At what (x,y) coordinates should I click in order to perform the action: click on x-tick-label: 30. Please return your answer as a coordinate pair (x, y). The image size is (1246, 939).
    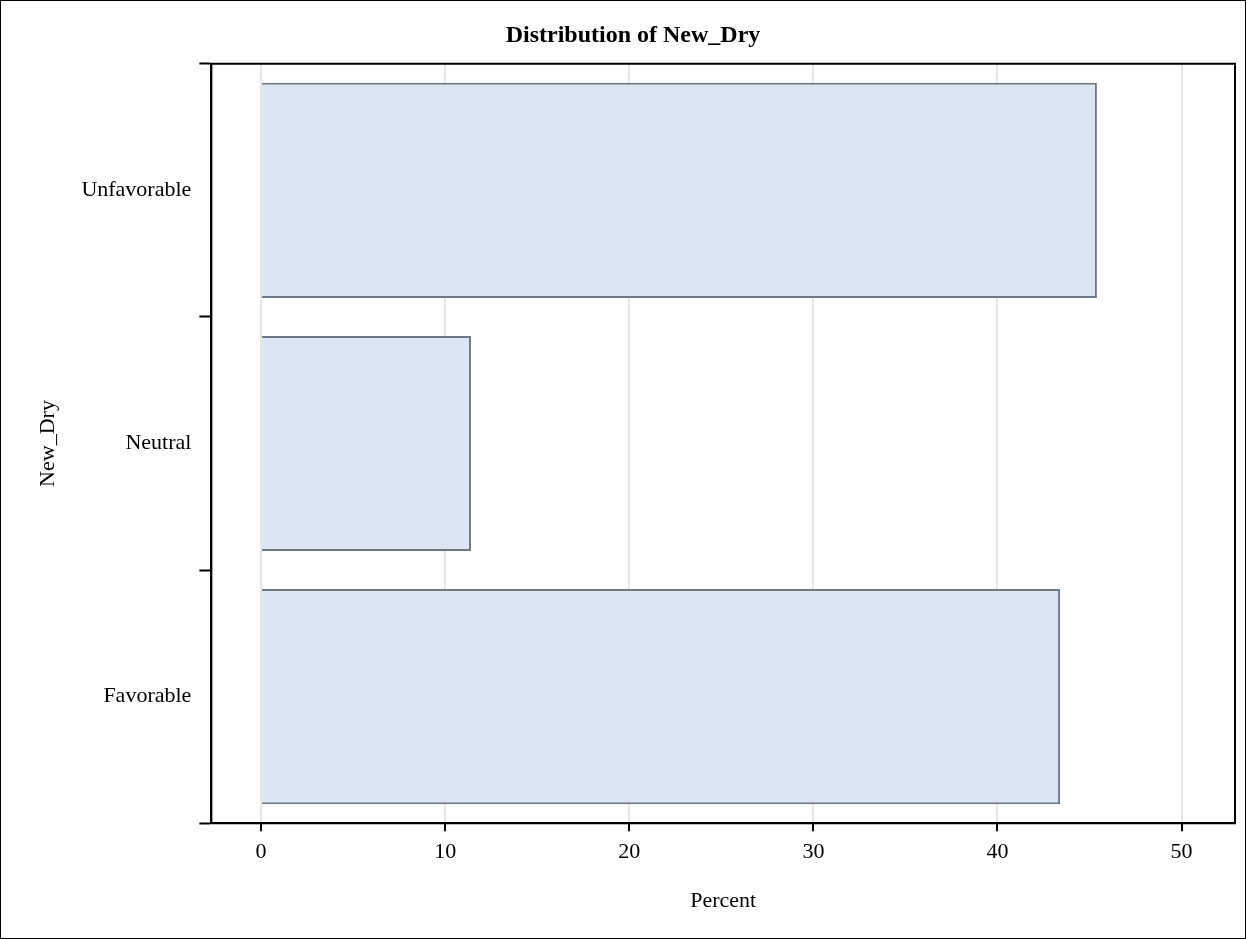
    Looking at the image, I should click on (813, 851).